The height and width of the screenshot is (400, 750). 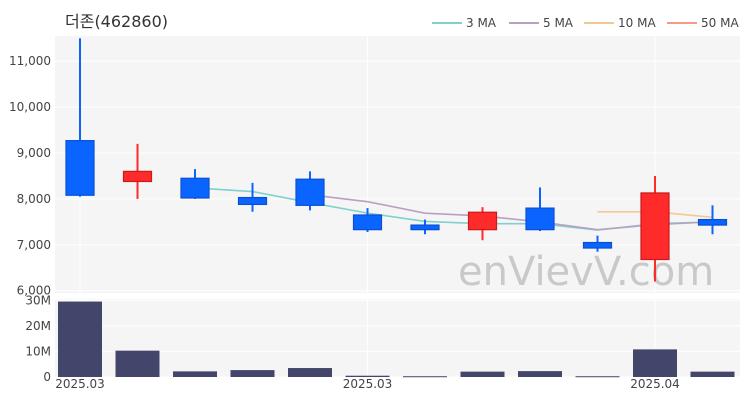 What do you see at coordinates (720, 23) in the screenshot?
I see `legend-label: 50 MA` at bounding box center [720, 23].